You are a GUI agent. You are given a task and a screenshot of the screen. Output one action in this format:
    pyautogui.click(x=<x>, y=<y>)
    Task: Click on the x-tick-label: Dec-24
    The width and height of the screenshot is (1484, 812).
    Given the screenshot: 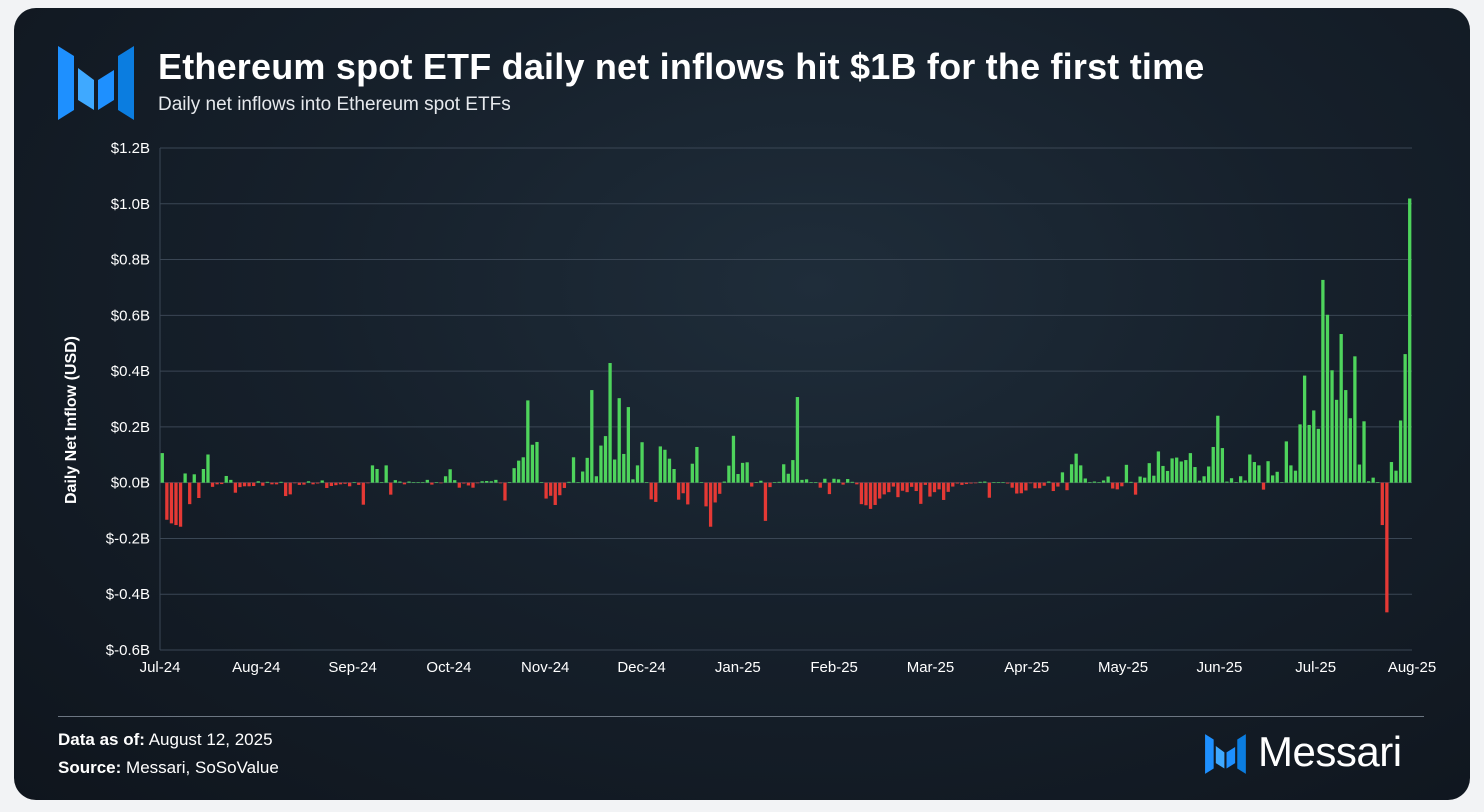 What is the action you would take?
    pyautogui.click(x=641, y=667)
    